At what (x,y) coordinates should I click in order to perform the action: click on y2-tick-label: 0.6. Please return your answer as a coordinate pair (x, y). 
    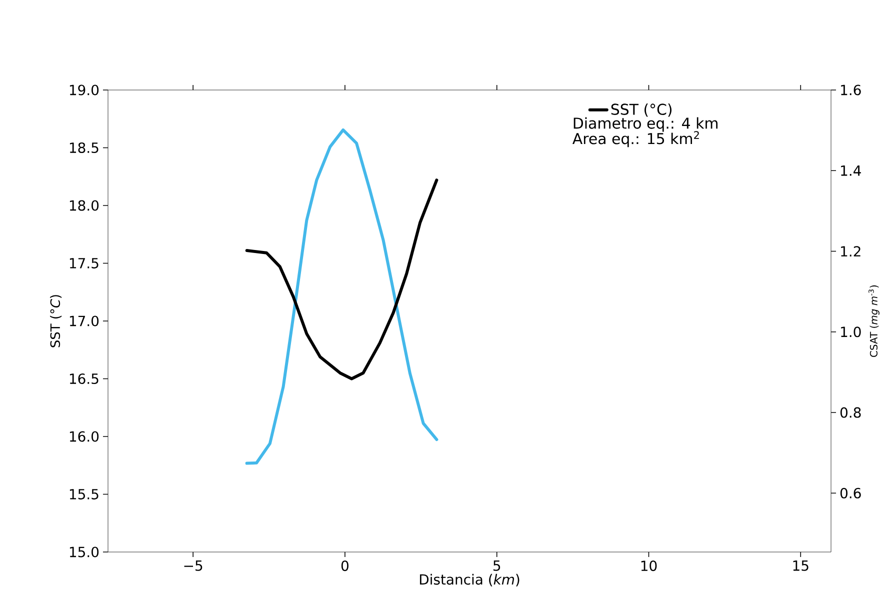
    Looking at the image, I should click on (850, 493).